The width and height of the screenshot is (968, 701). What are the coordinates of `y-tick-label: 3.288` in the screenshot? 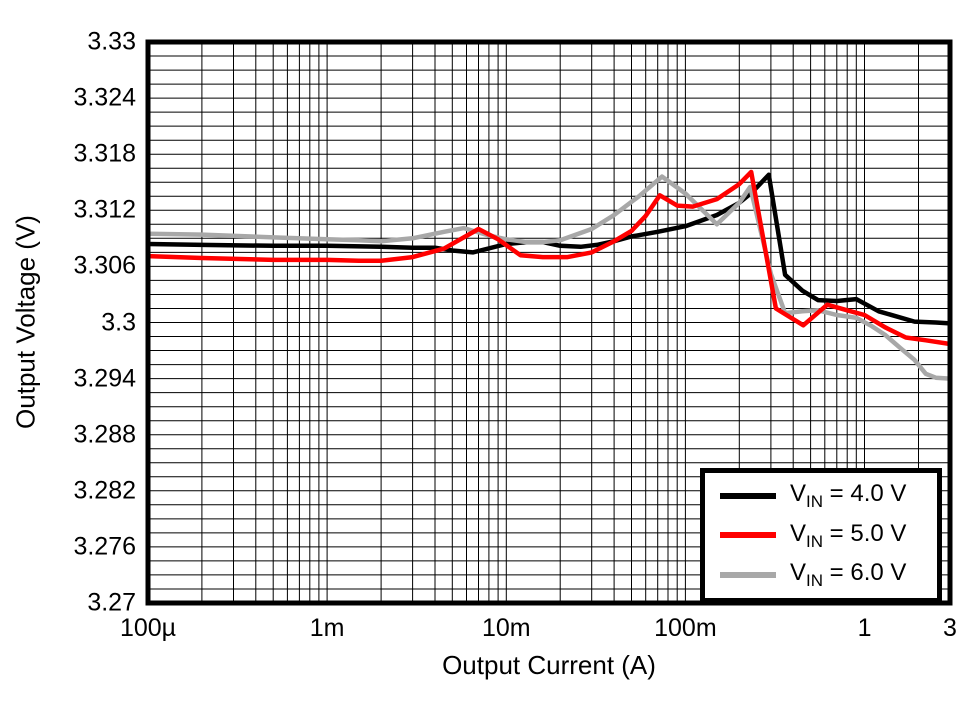 It's located at (104, 434).